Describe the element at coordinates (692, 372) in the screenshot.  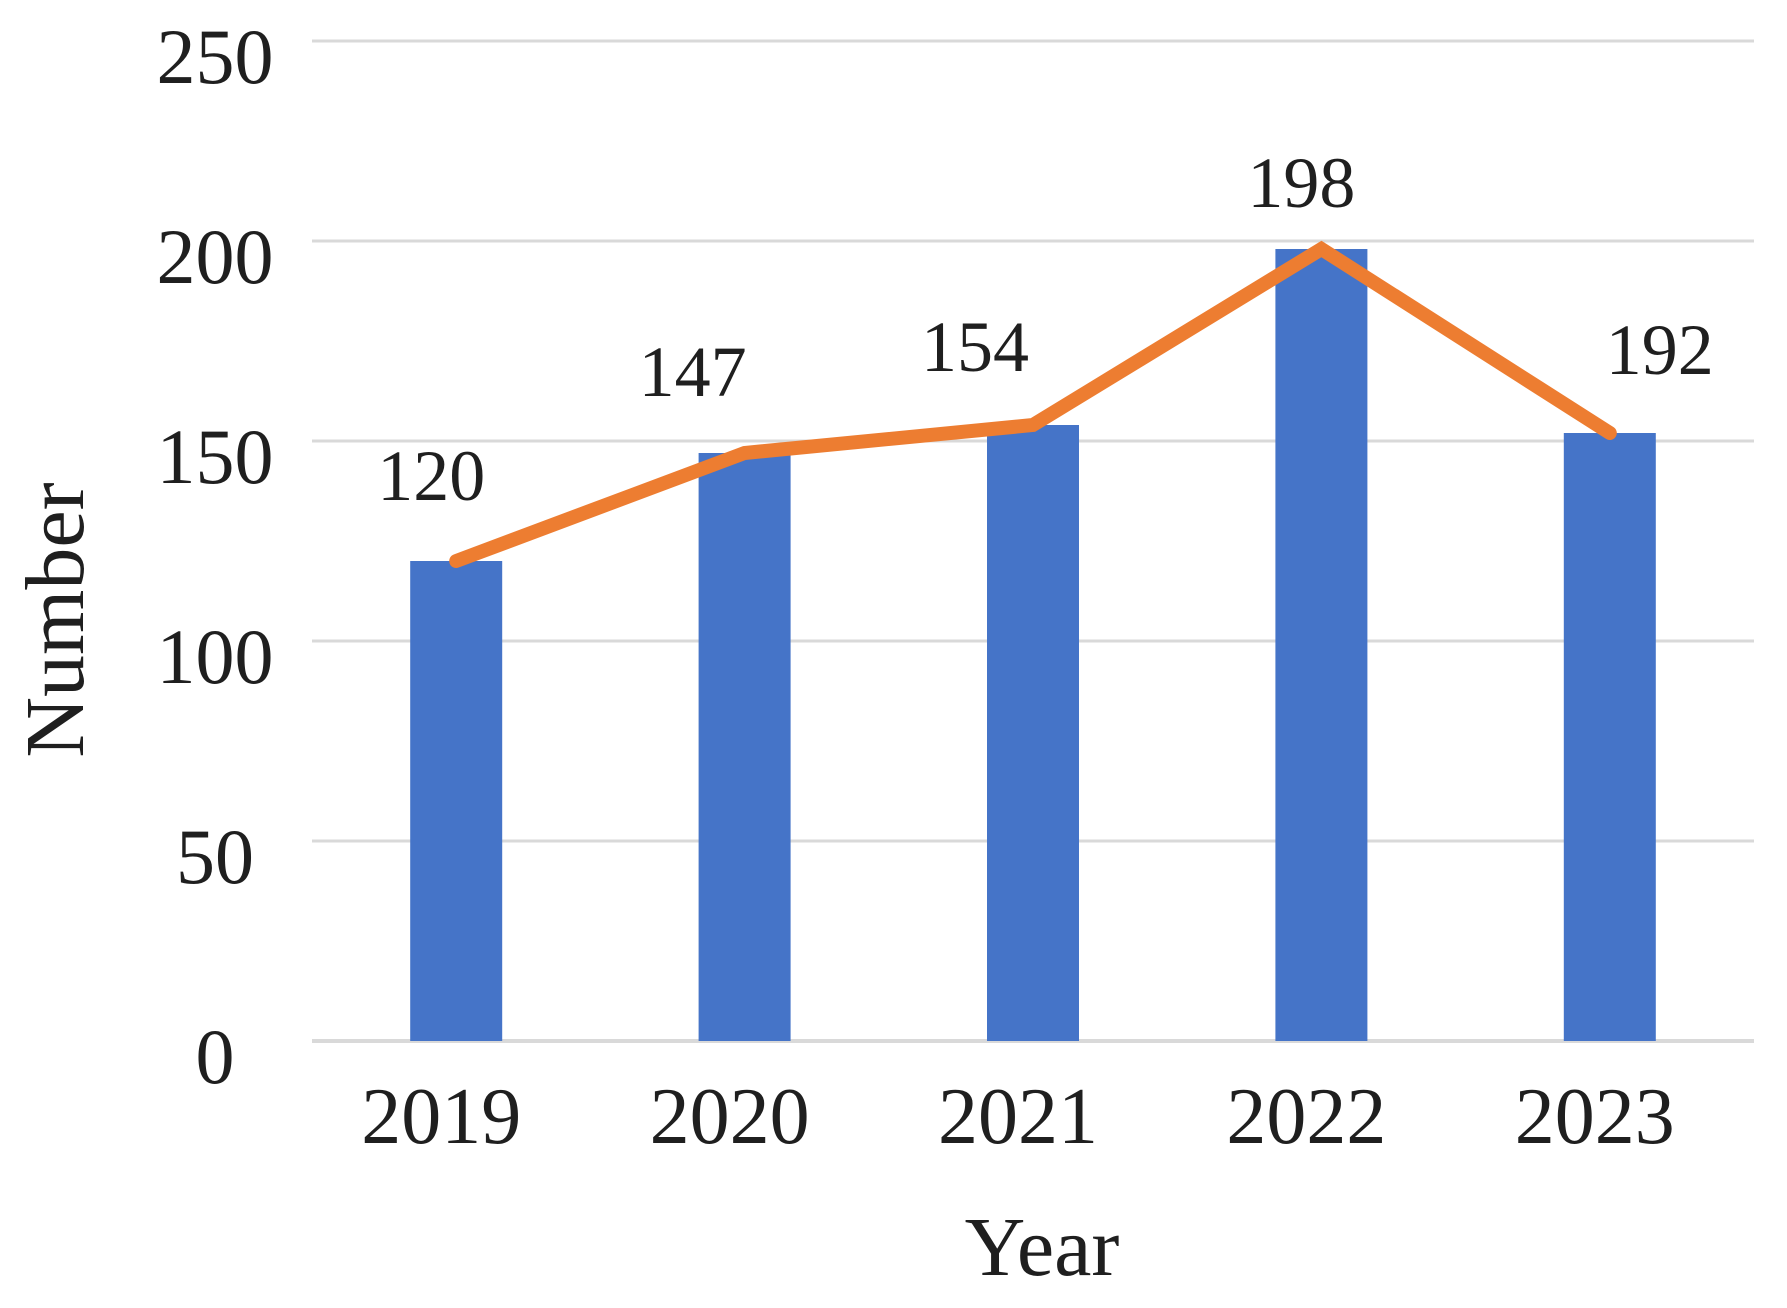
I see `data-label-2020: 147` at that location.